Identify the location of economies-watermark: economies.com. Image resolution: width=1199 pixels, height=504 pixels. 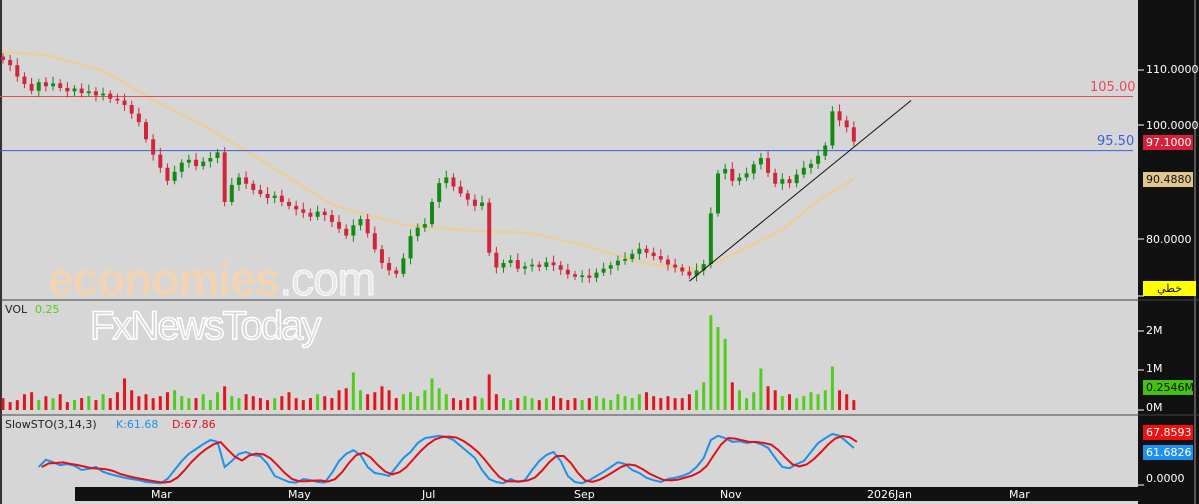
(212, 279).